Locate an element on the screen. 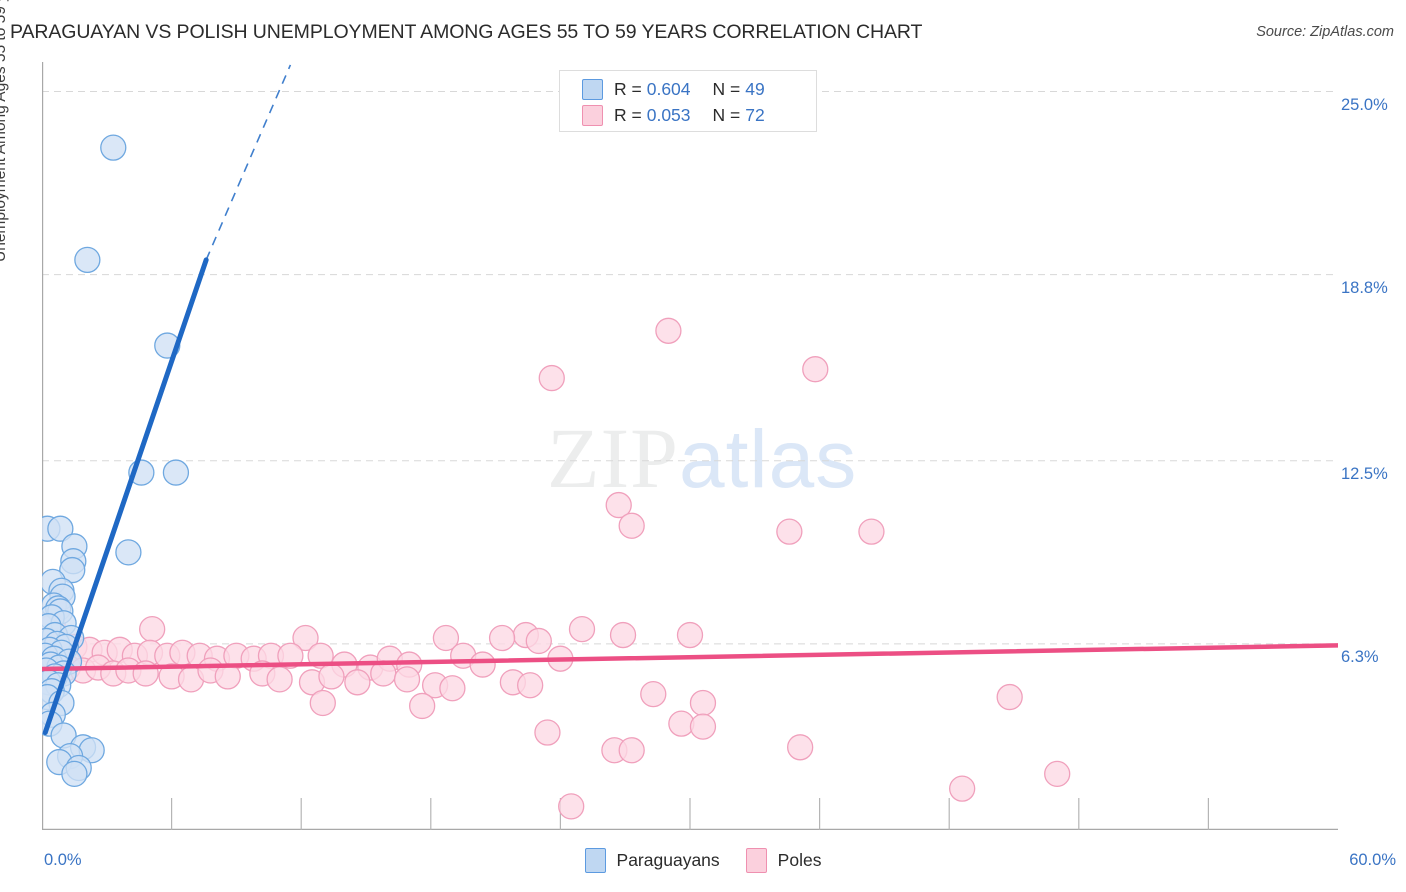  legend-swatch-pink is located at coordinates (592, 115).